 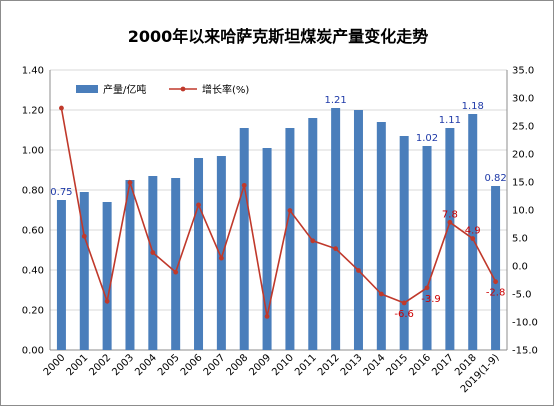 What do you see at coordinates (146, 365) in the screenshot?
I see `x-tick-label: 2004` at bounding box center [146, 365].